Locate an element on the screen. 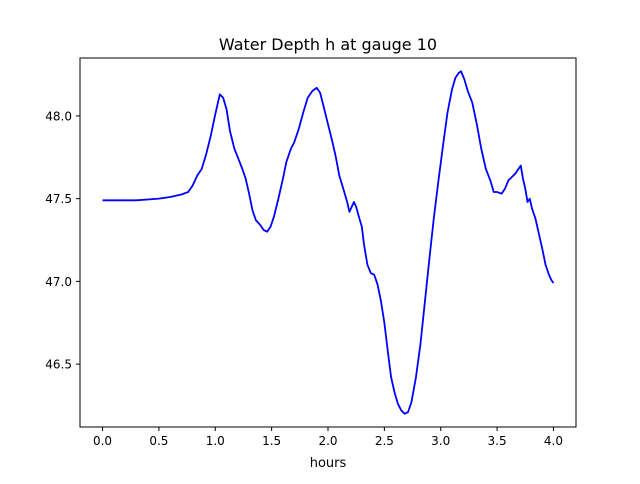 The height and width of the screenshot is (484, 640). x-axis: 0.0 0.5 1.0 1.5 2.0 2.5 3.0 3.5 4.0 is located at coordinates (328, 437).